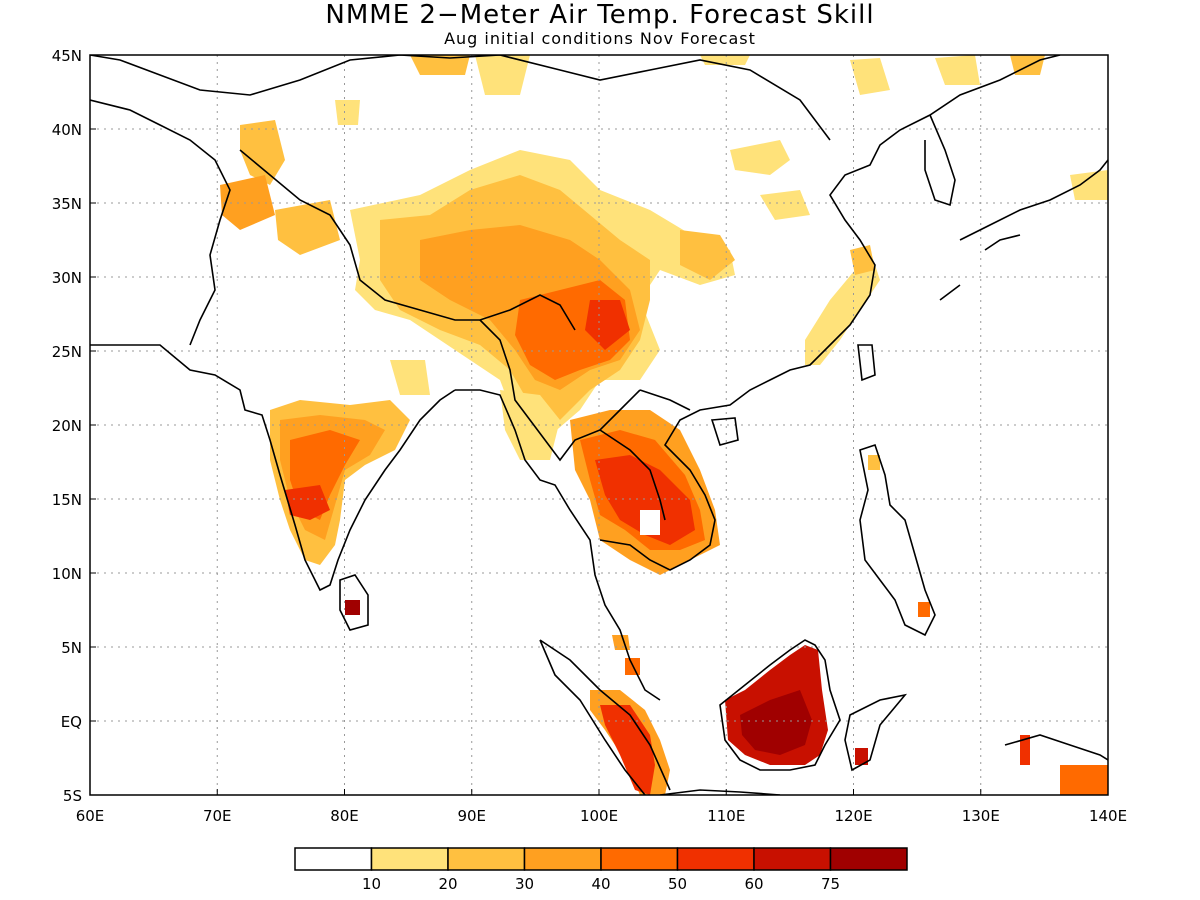 The height and width of the screenshot is (900, 1200). Describe the element at coordinates (1084, 780) in the screenshot. I see `skill-area-newguinea-b` at that location.